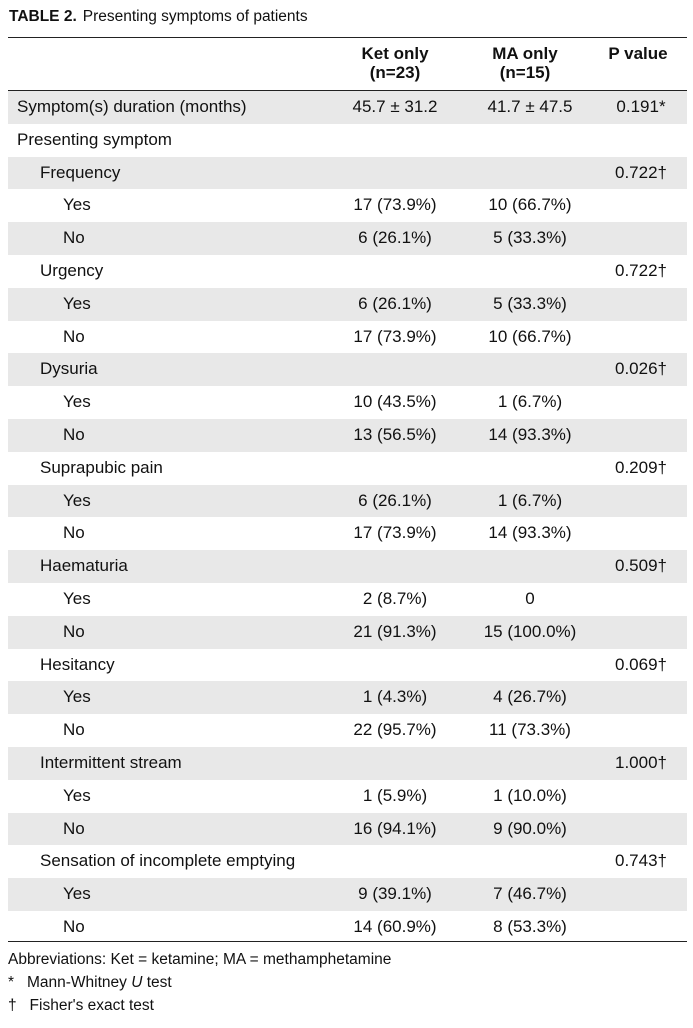  I want to click on cell-pvalue: 0.191*, so click(641, 106).